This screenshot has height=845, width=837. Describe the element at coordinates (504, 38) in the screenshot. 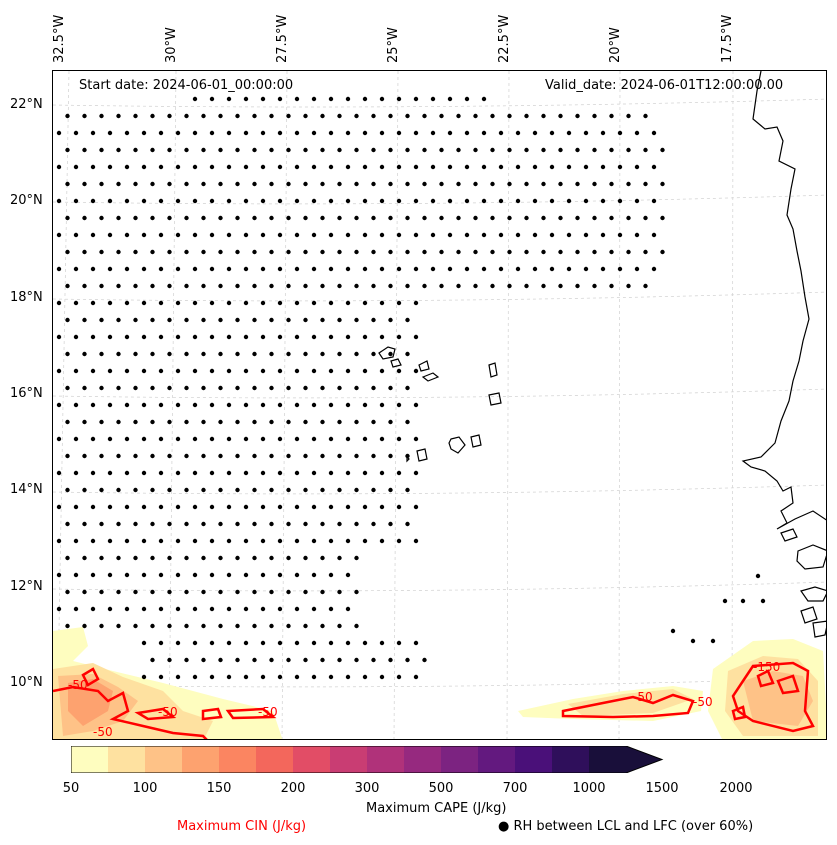

I see `lon-label-22-5w: 22.5°W` at that location.